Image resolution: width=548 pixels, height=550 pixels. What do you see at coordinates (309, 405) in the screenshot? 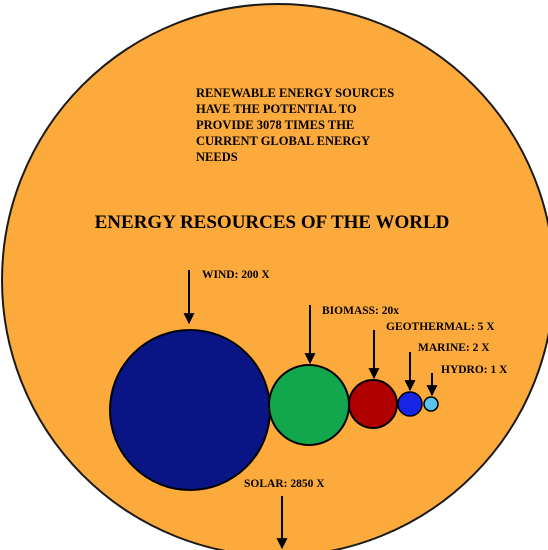
I see `biomass-circle` at bounding box center [309, 405].